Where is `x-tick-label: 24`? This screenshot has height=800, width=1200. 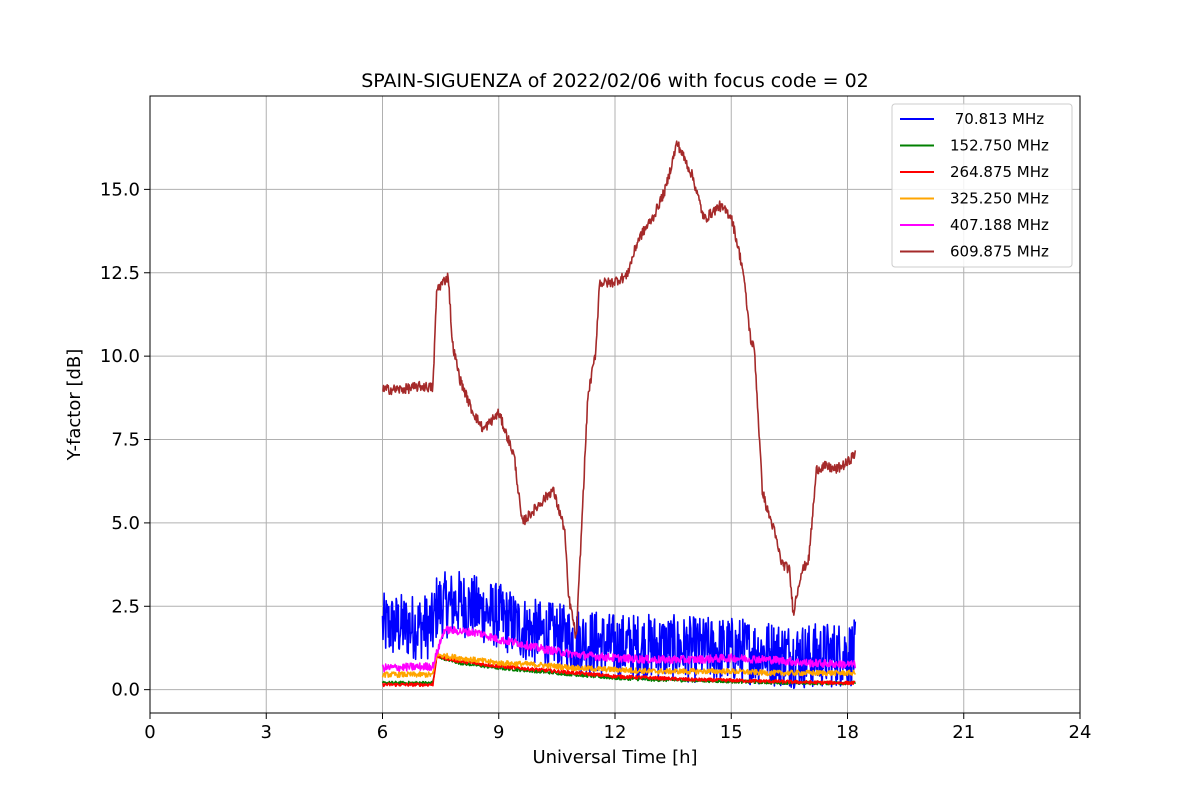 x-tick-label: 24 is located at coordinates (1080, 732).